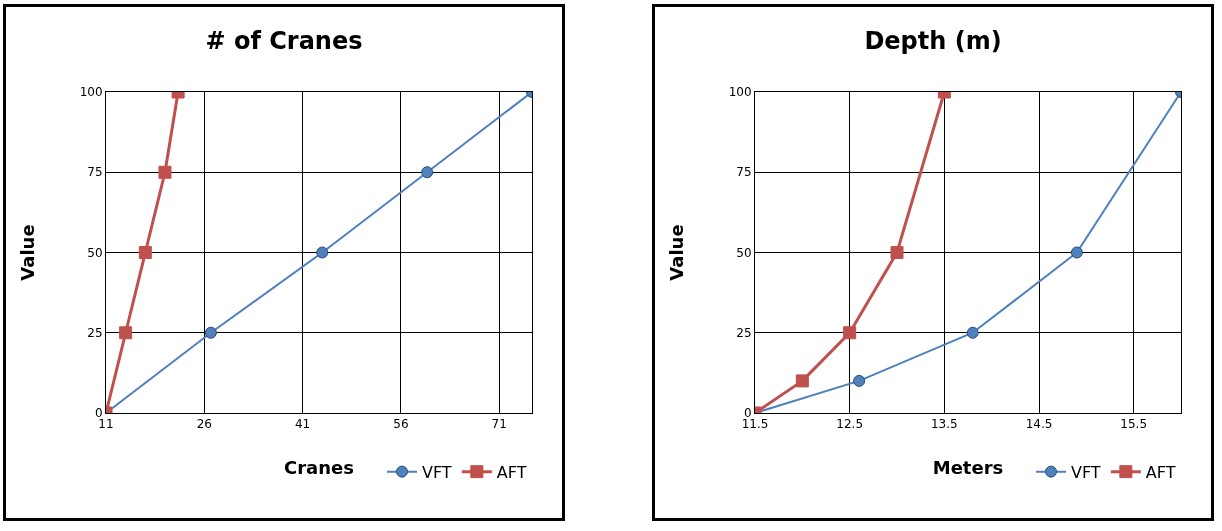  What do you see at coordinates (302, 424) in the screenshot?
I see `x-tick-label: 41` at bounding box center [302, 424].